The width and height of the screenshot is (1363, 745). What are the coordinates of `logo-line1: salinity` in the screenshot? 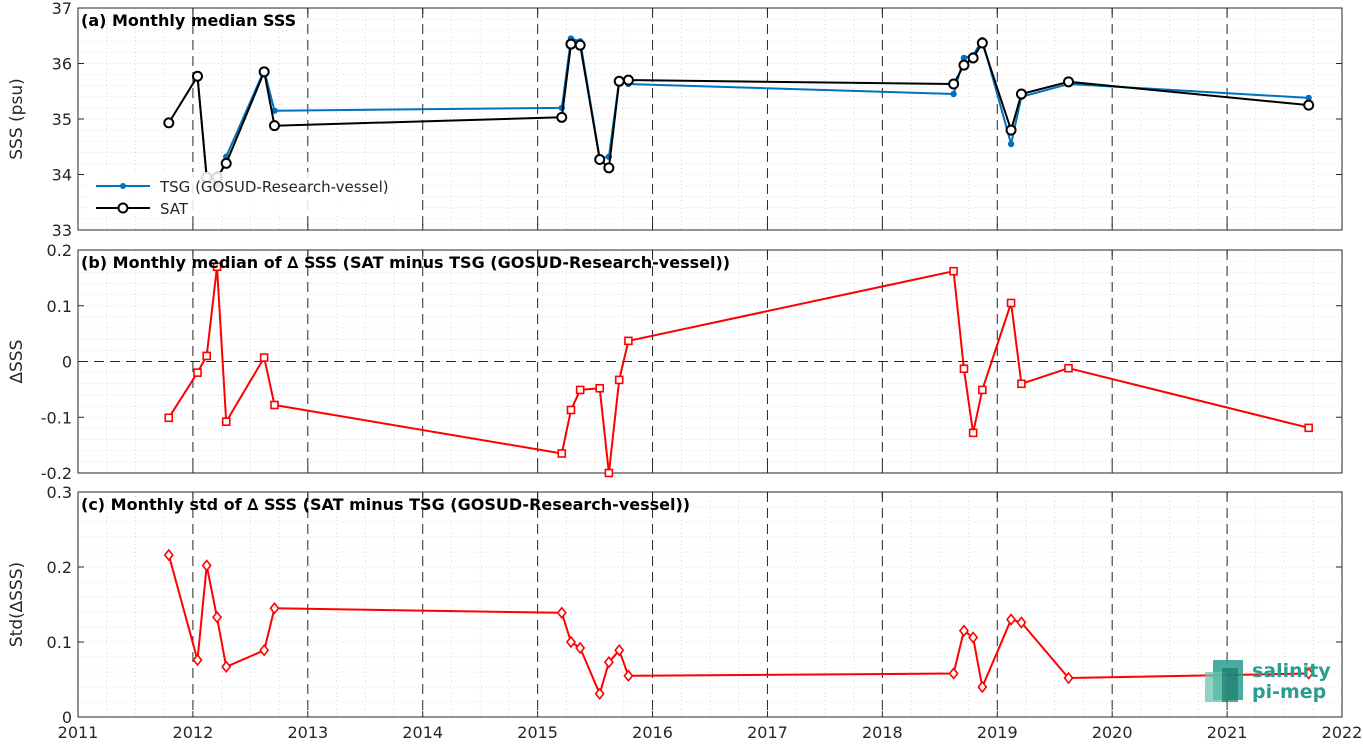 It's located at (1291, 671).